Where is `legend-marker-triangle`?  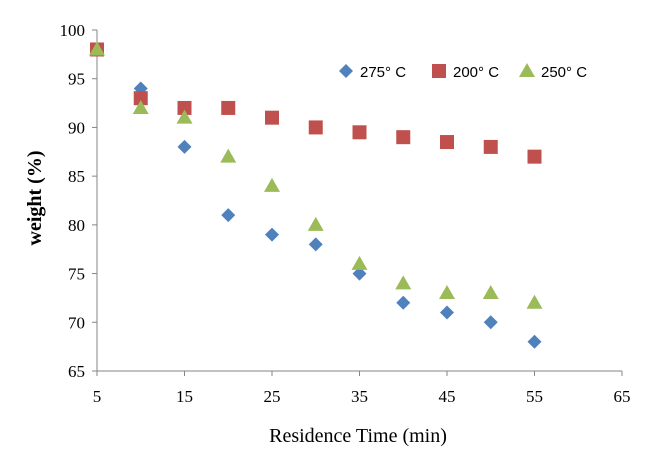 legend-marker-triangle is located at coordinates (527, 70).